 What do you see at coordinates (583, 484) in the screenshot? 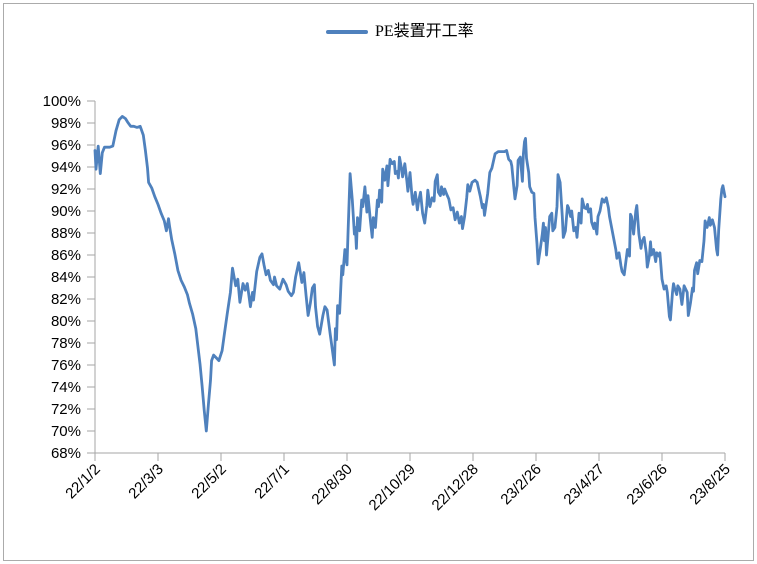
I see `x-tick-label: 23/4/27` at bounding box center [583, 484].